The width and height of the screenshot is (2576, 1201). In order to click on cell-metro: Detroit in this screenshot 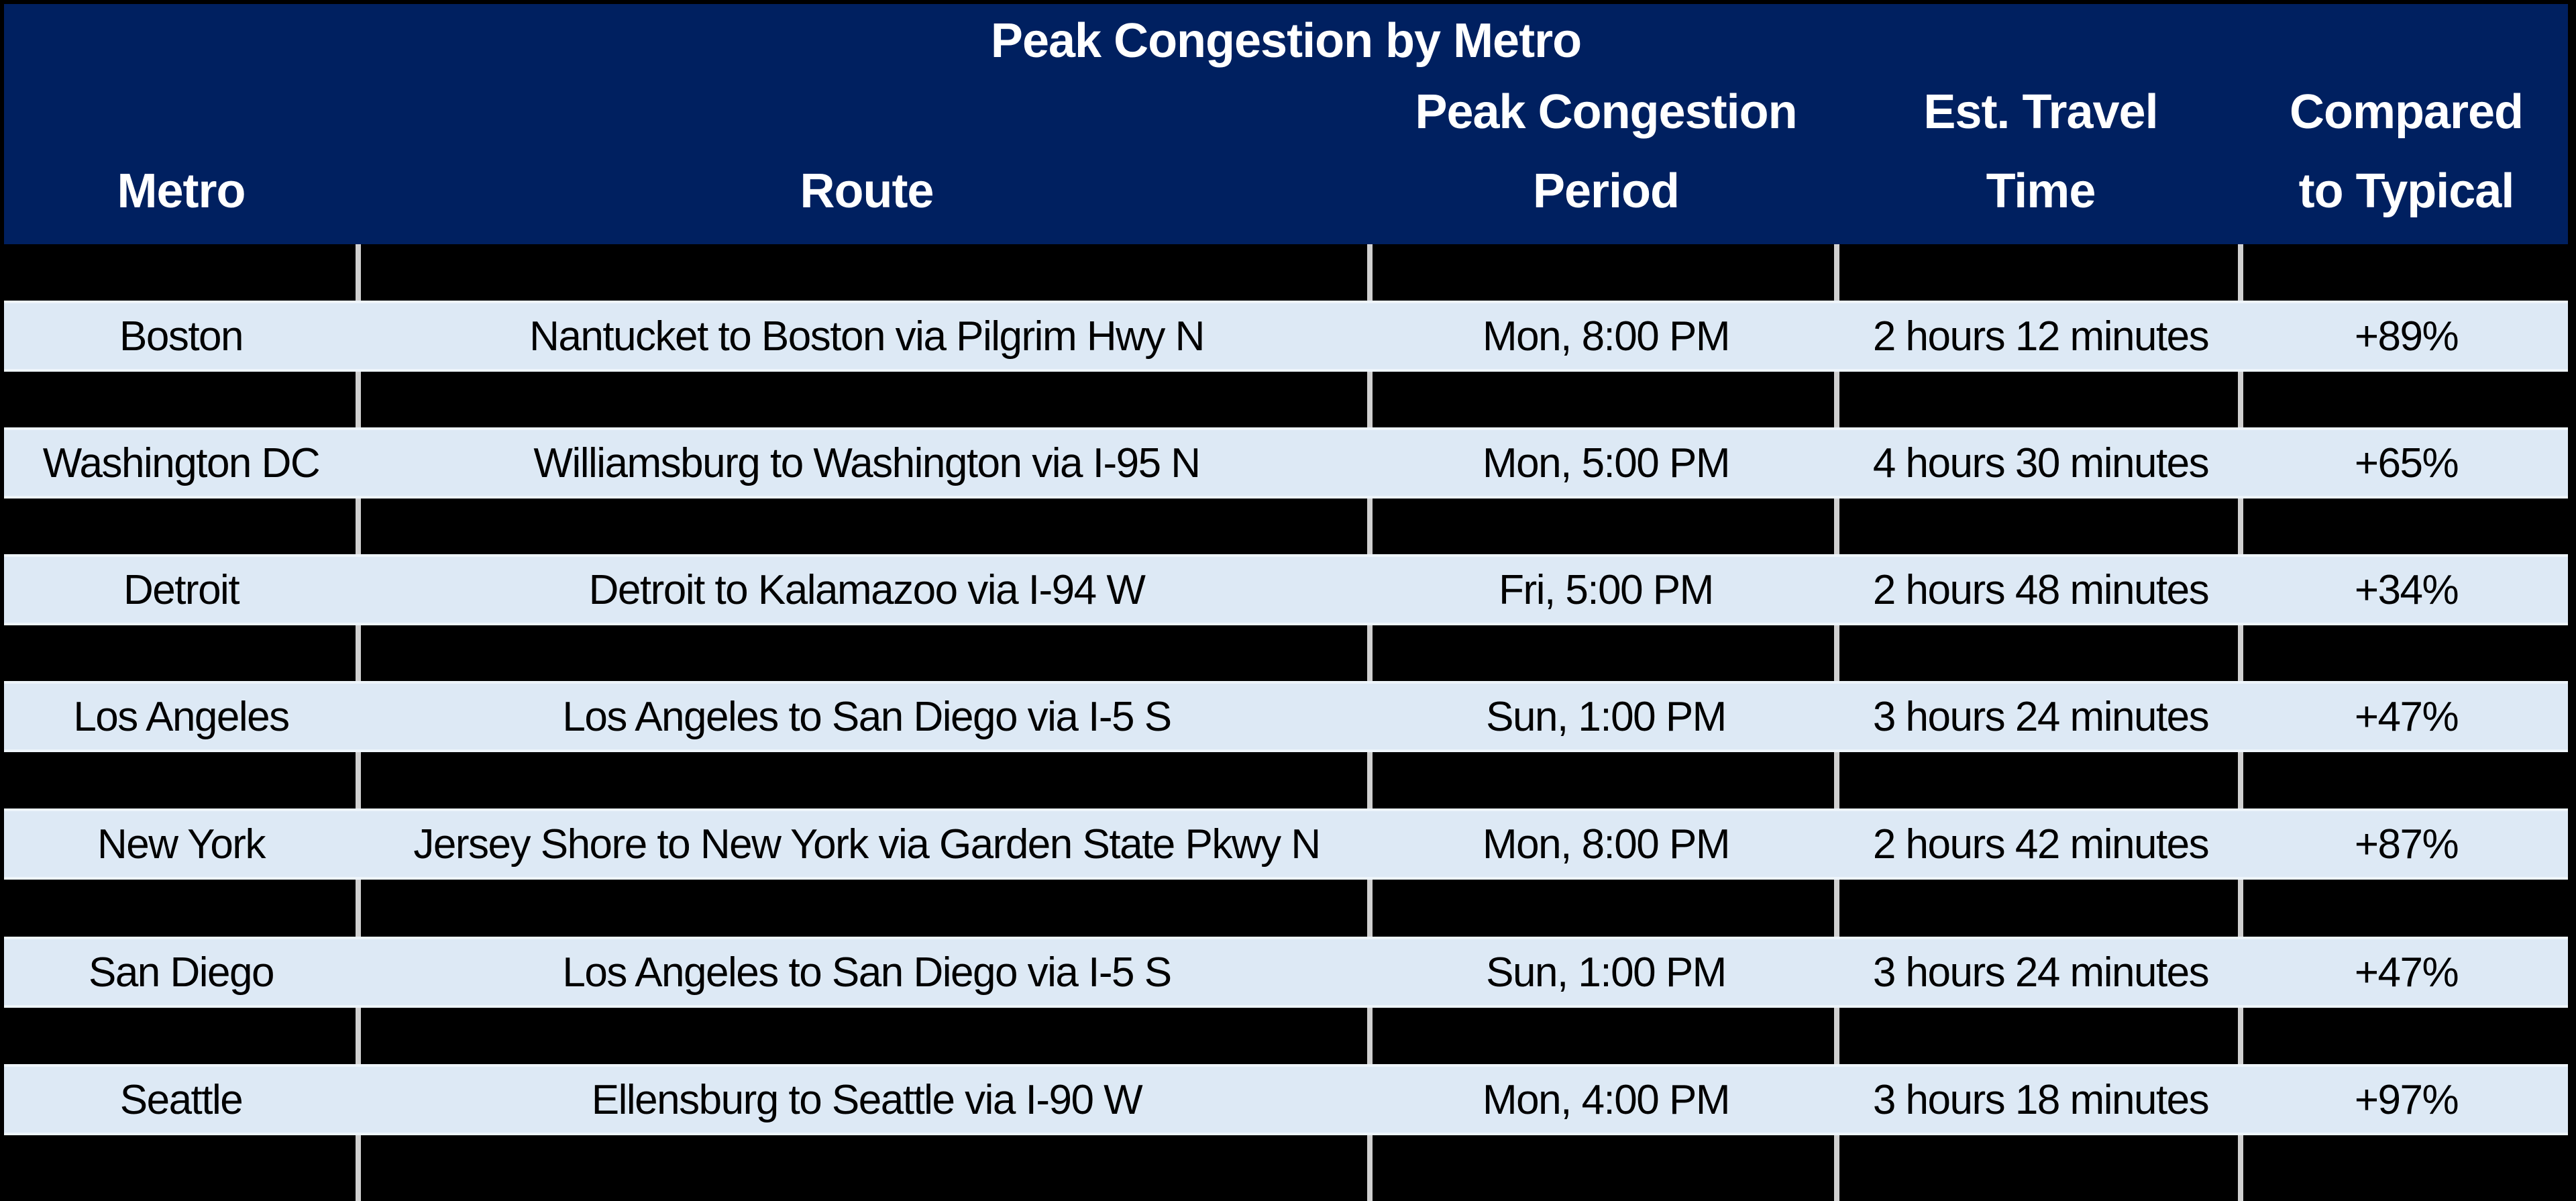, I will do `click(181, 589)`.